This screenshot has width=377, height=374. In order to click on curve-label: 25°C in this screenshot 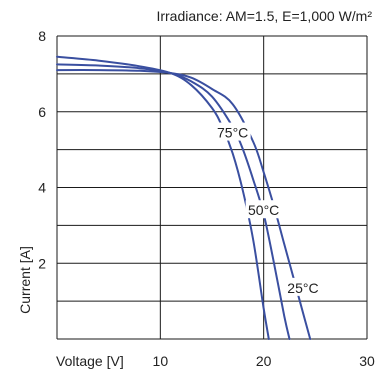, I will do `click(302, 288)`.